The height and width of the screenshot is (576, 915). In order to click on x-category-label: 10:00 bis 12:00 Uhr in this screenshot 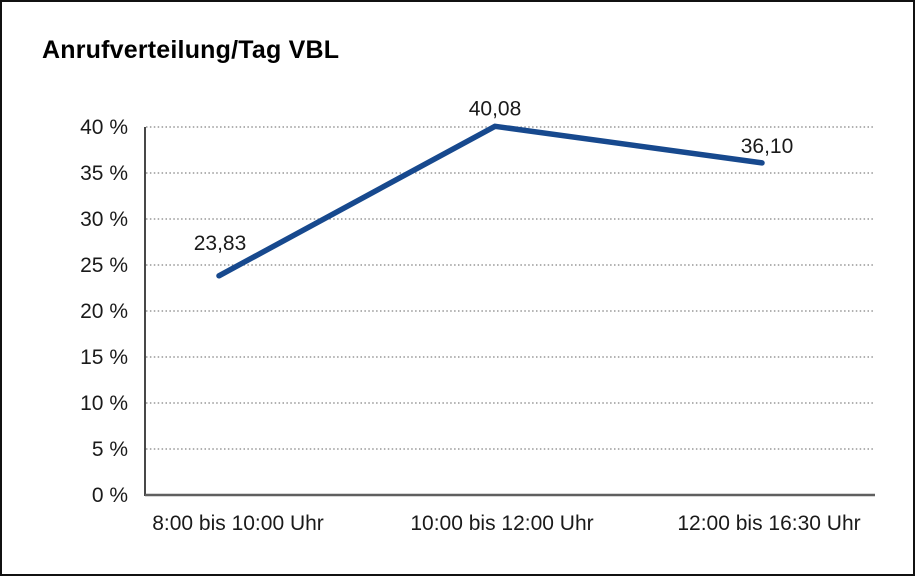, I will do `click(501, 523)`.